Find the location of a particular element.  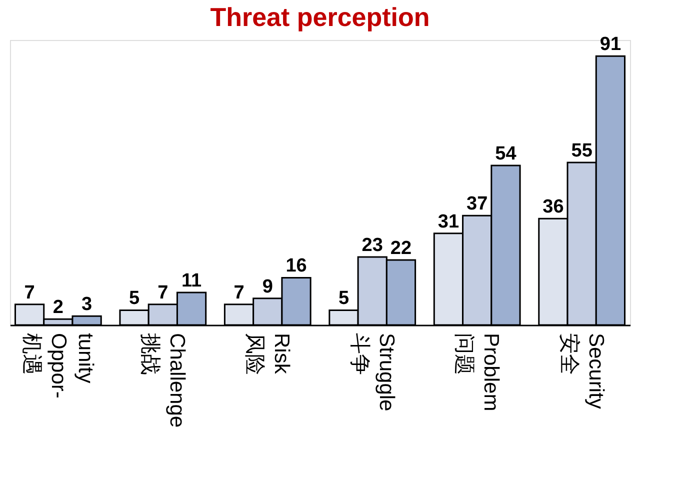

data-label: 36 is located at coordinates (553, 207).